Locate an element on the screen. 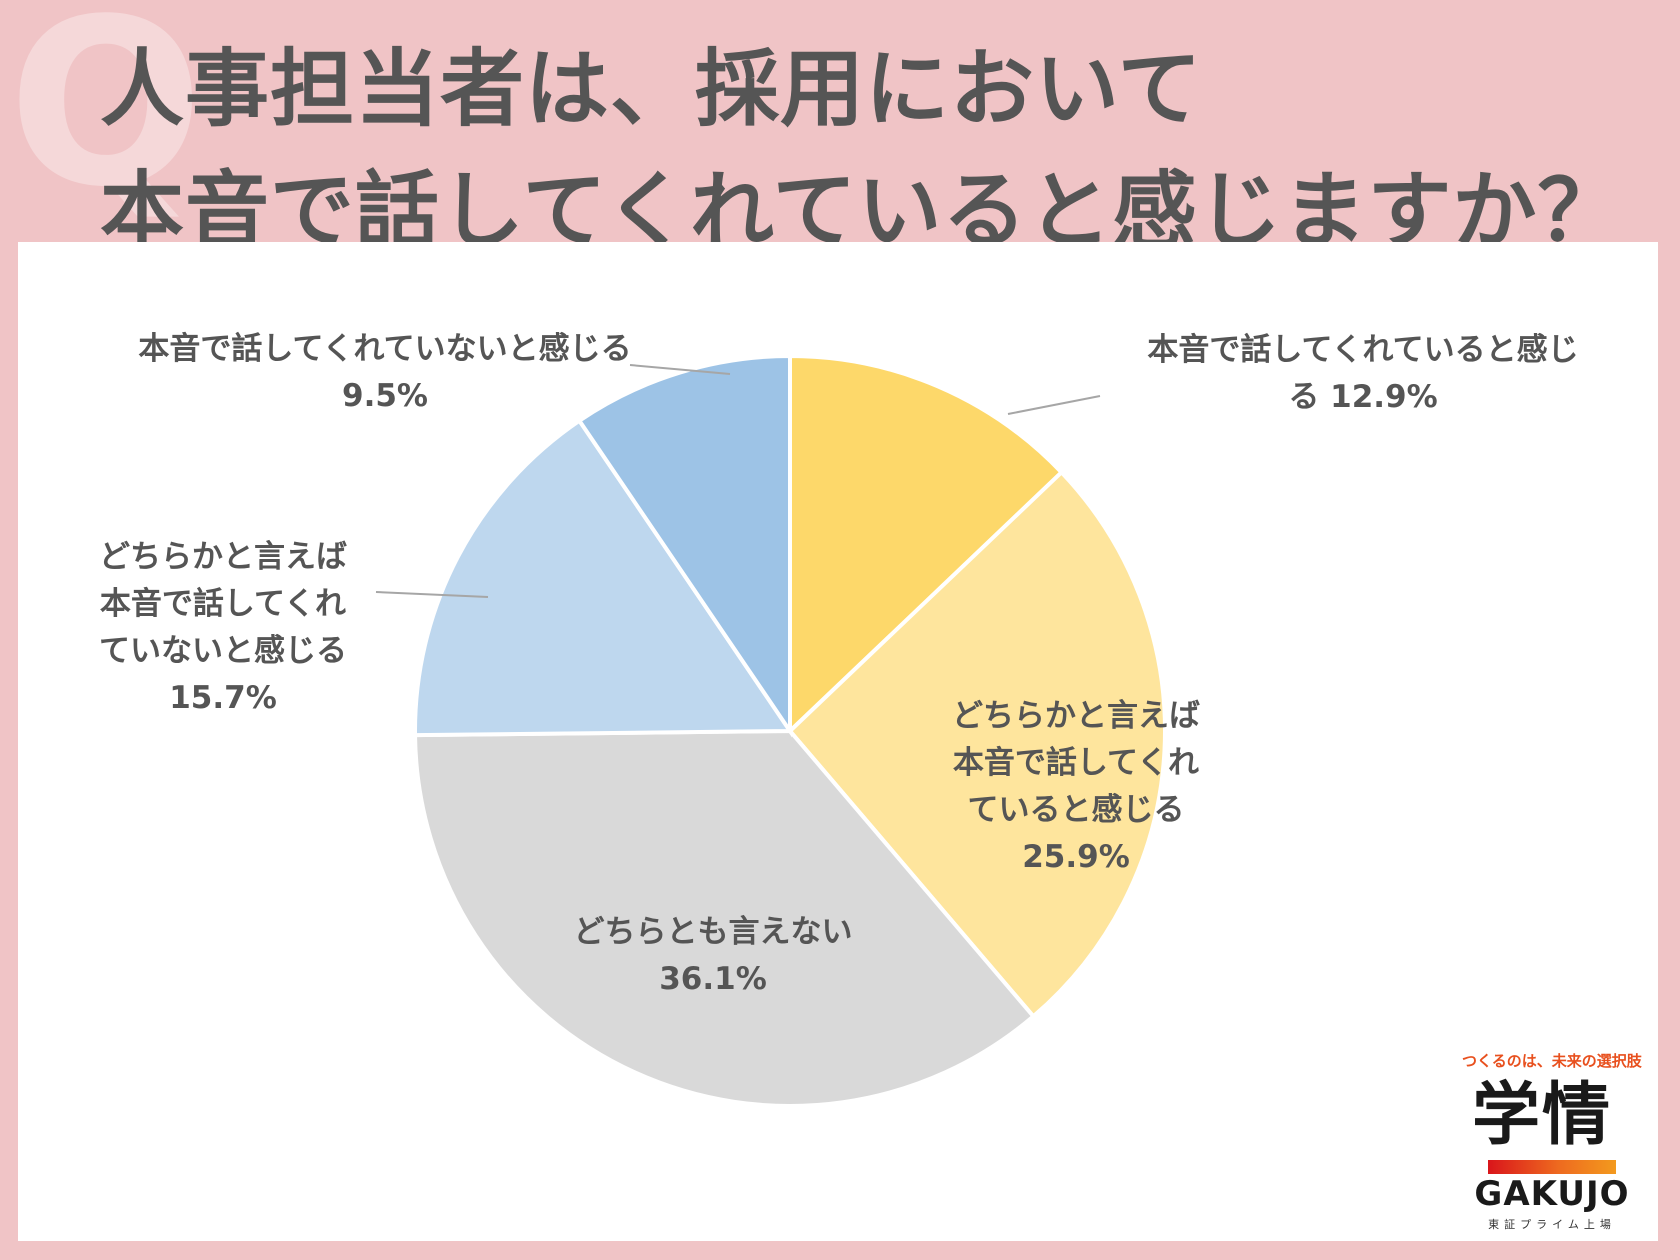 This screenshot has height=1260, width=1680. logo-tagline: つくるのは、未来の選択肢 is located at coordinates (1552, 1061).